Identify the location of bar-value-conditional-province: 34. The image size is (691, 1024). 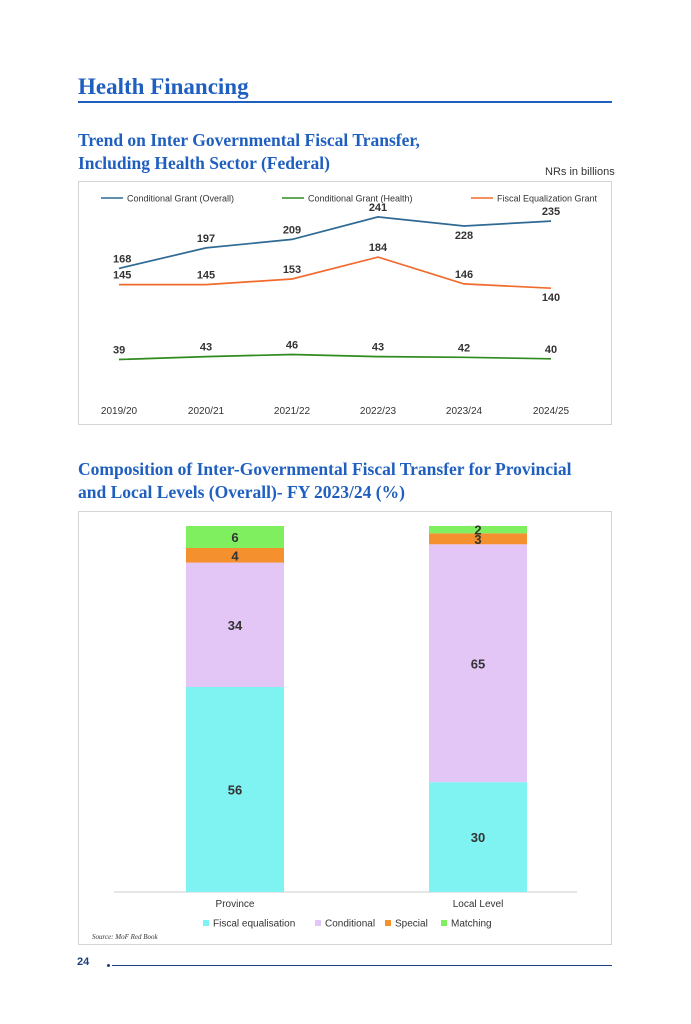
(235, 625).